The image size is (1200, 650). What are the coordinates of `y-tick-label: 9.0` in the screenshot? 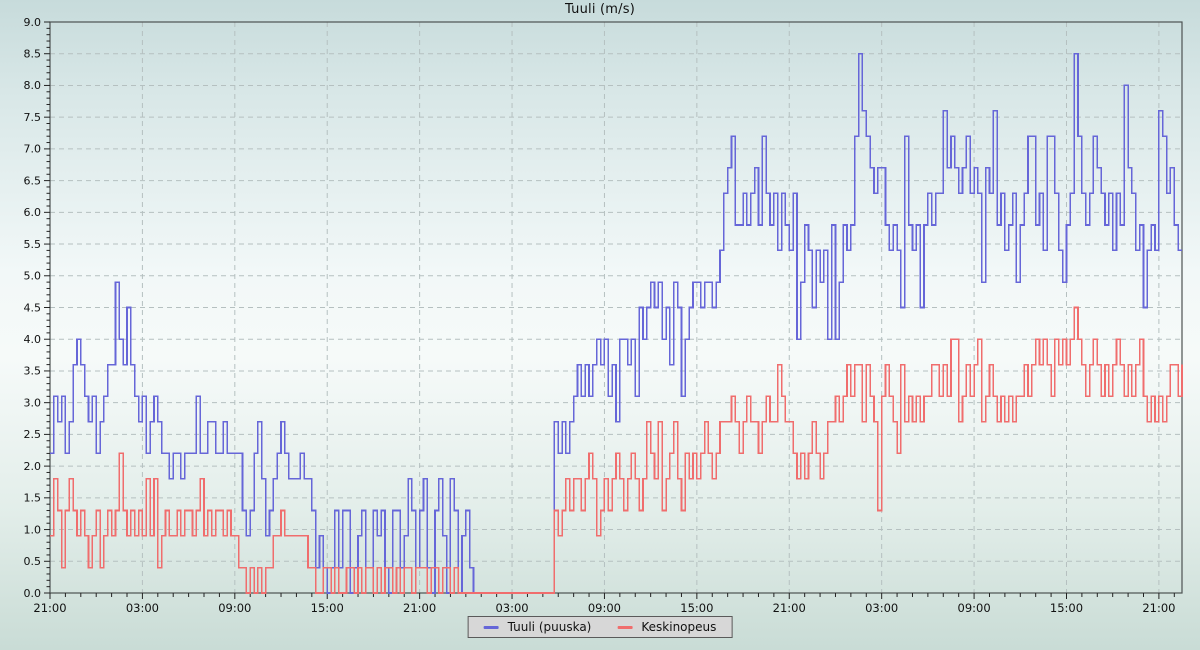 It's located at (33, 22).